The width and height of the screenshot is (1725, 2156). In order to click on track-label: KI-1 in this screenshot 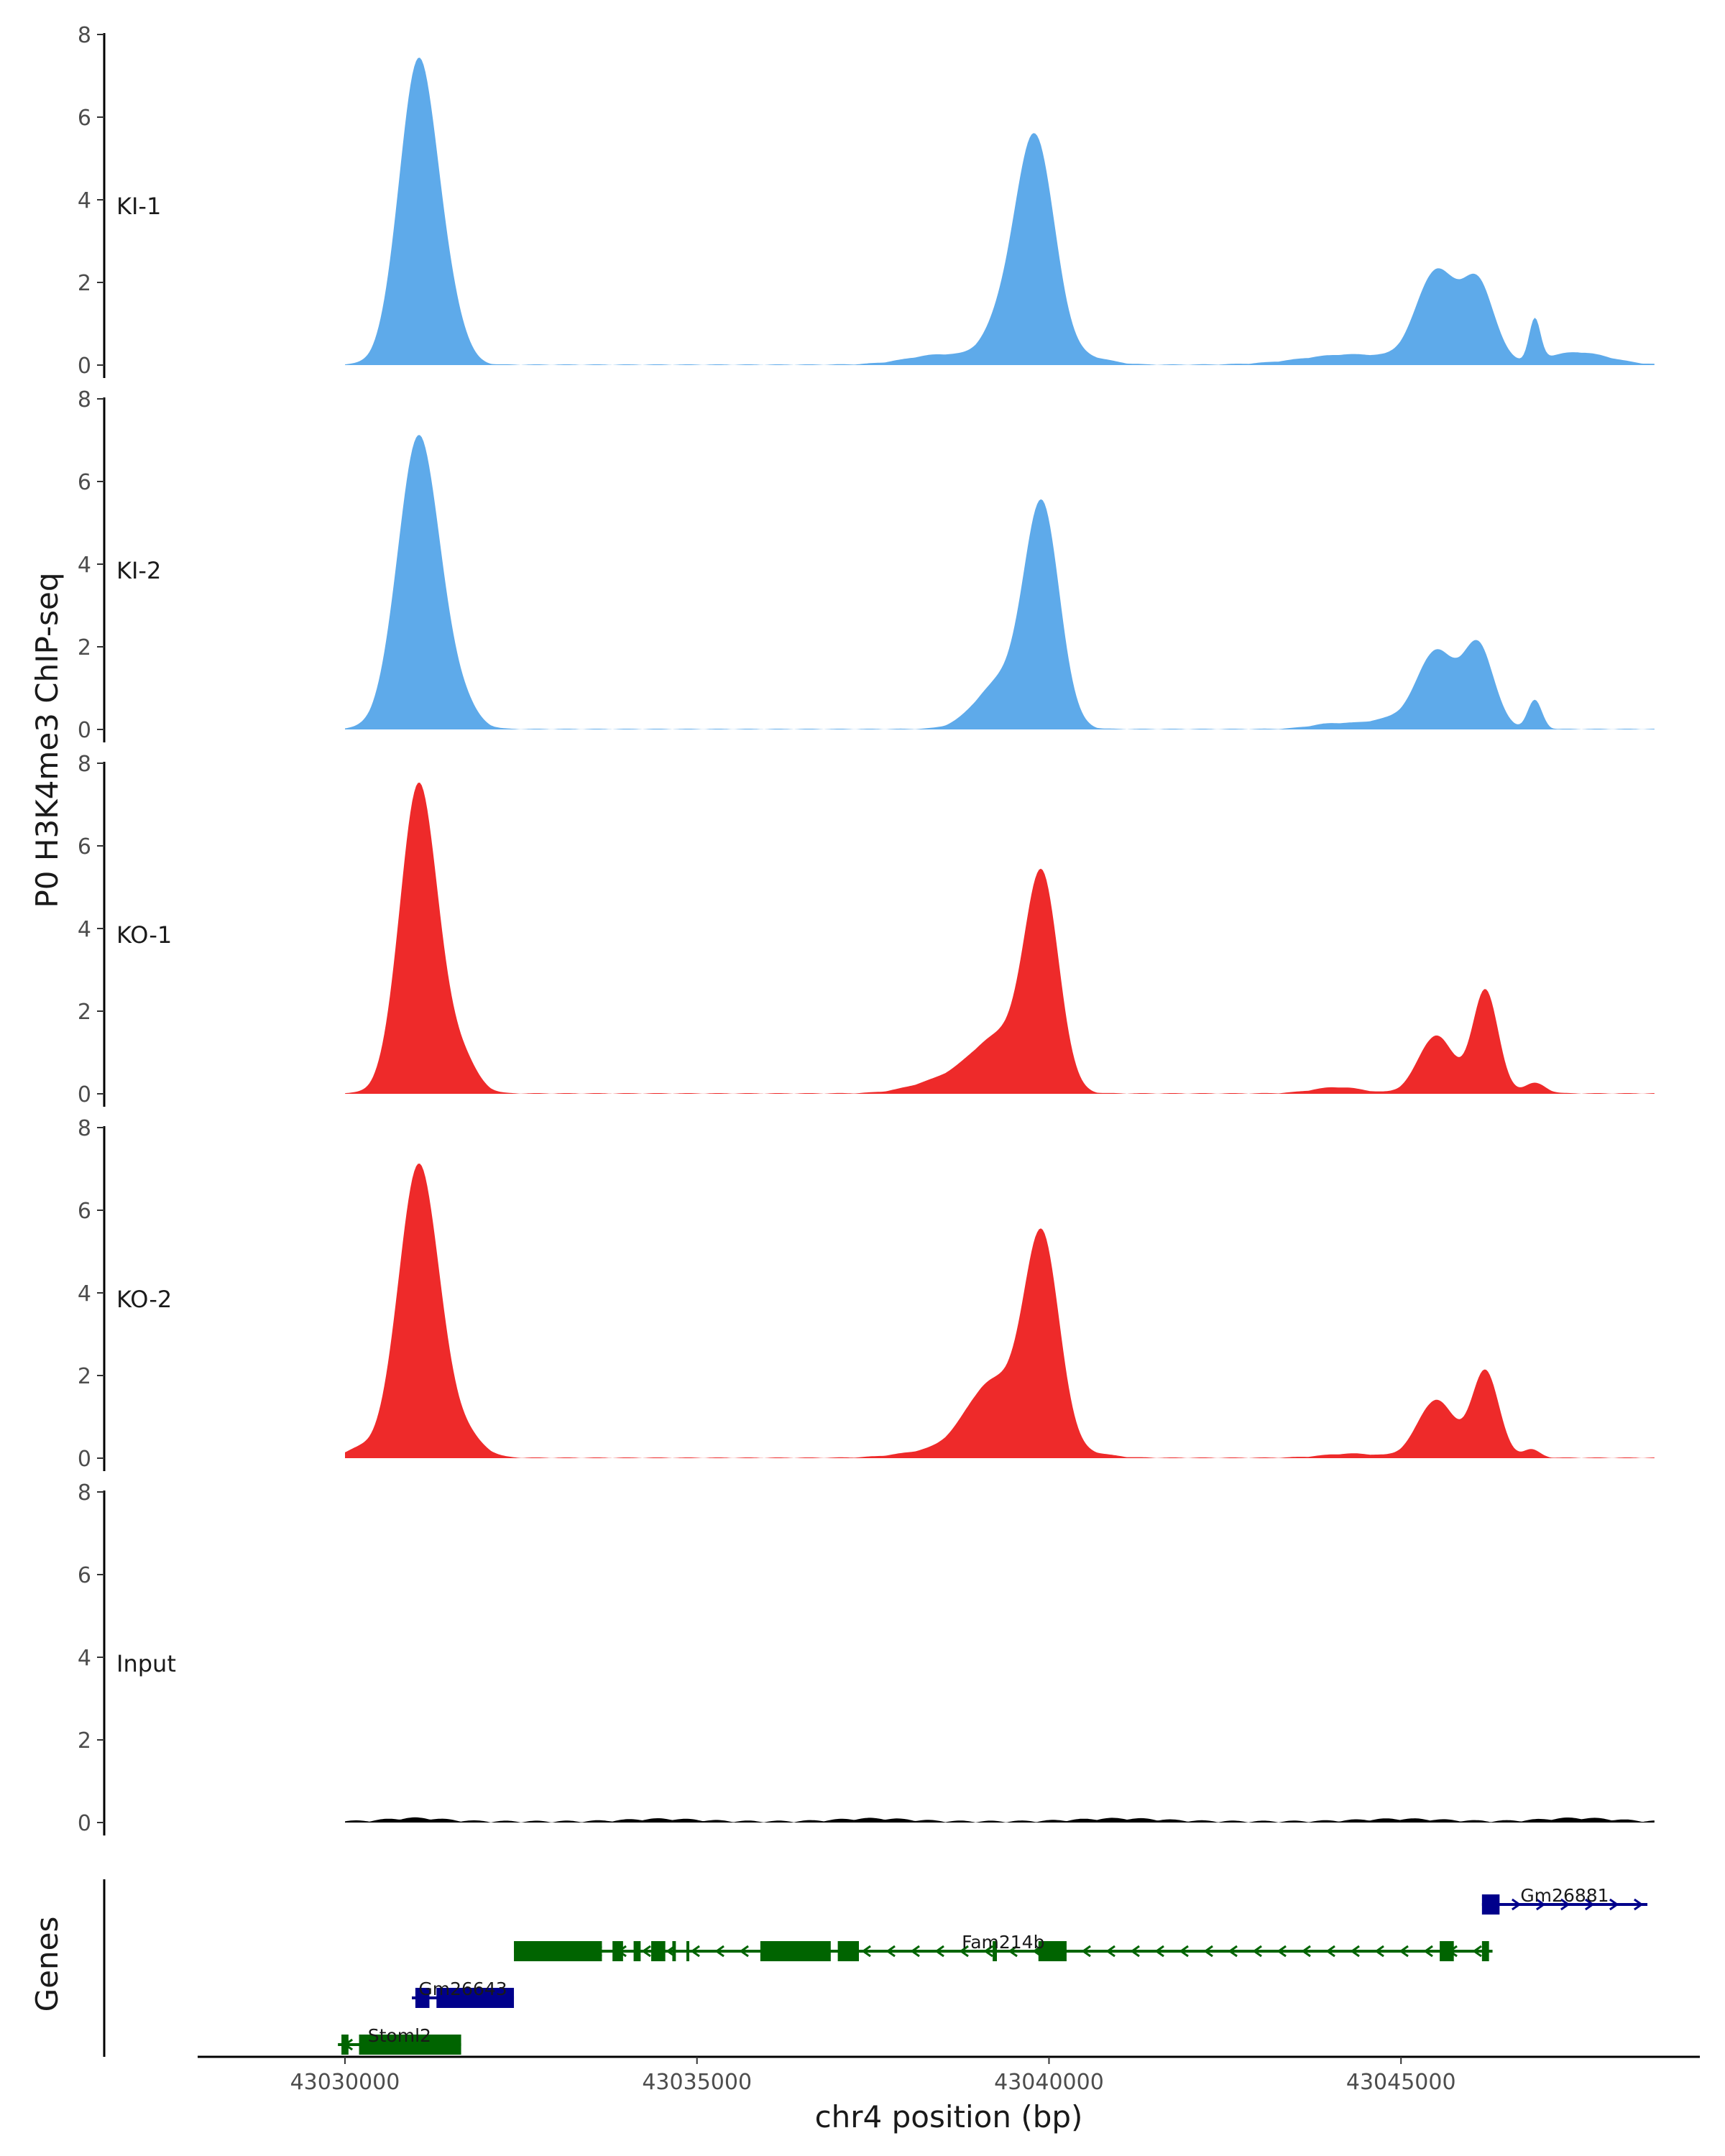, I will do `click(138, 206)`.